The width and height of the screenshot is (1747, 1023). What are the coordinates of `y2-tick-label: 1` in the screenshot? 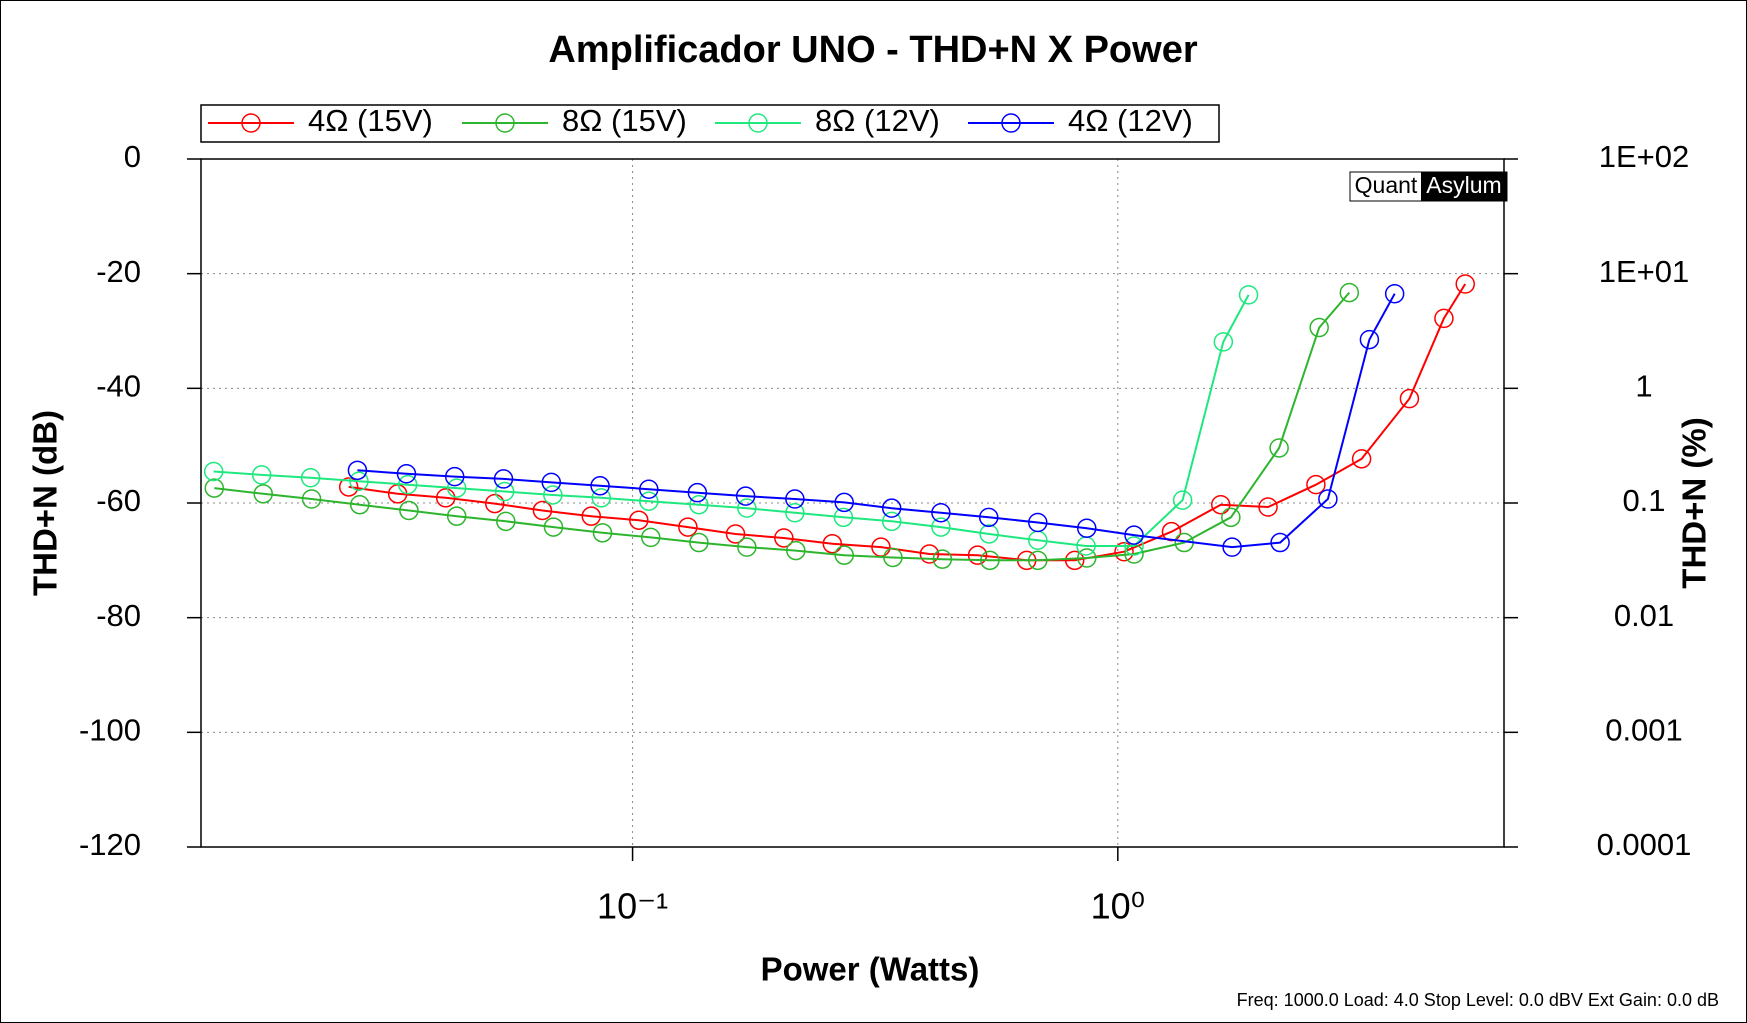 It's located at (1643, 386).